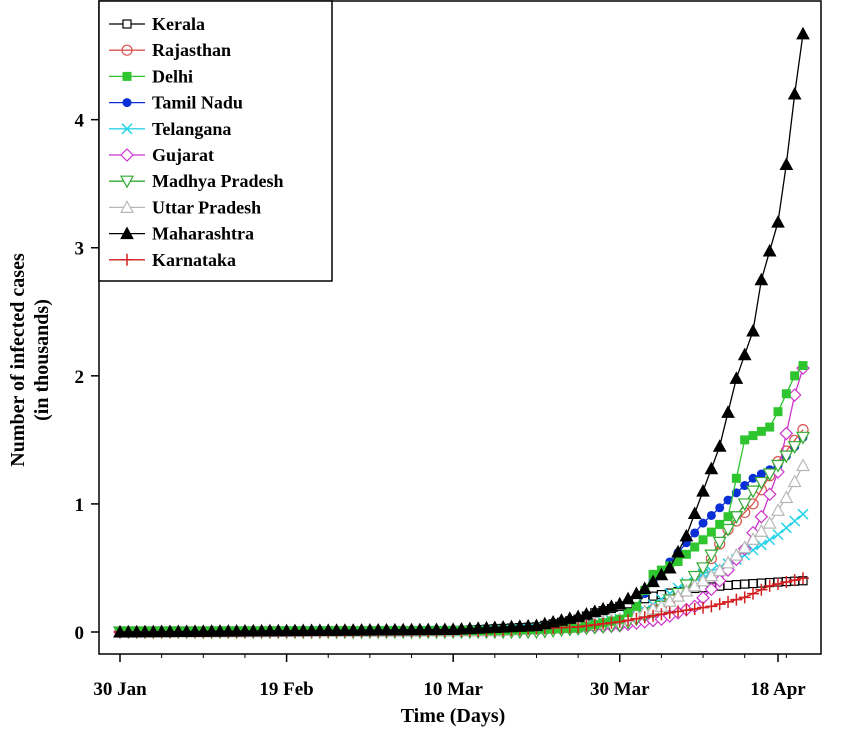  Describe the element at coordinates (786, 433) in the screenshot. I see `data-point-gujarat` at that location.